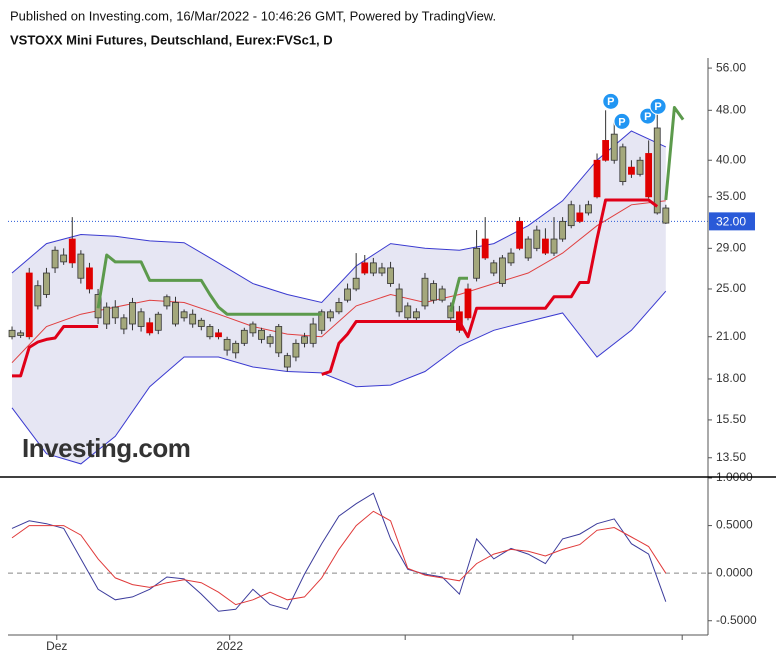  What do you see at coordinates (734, 525) in the screenshot?
I see `y-tick-label: 0.5000` at bounding box center [734, 525].